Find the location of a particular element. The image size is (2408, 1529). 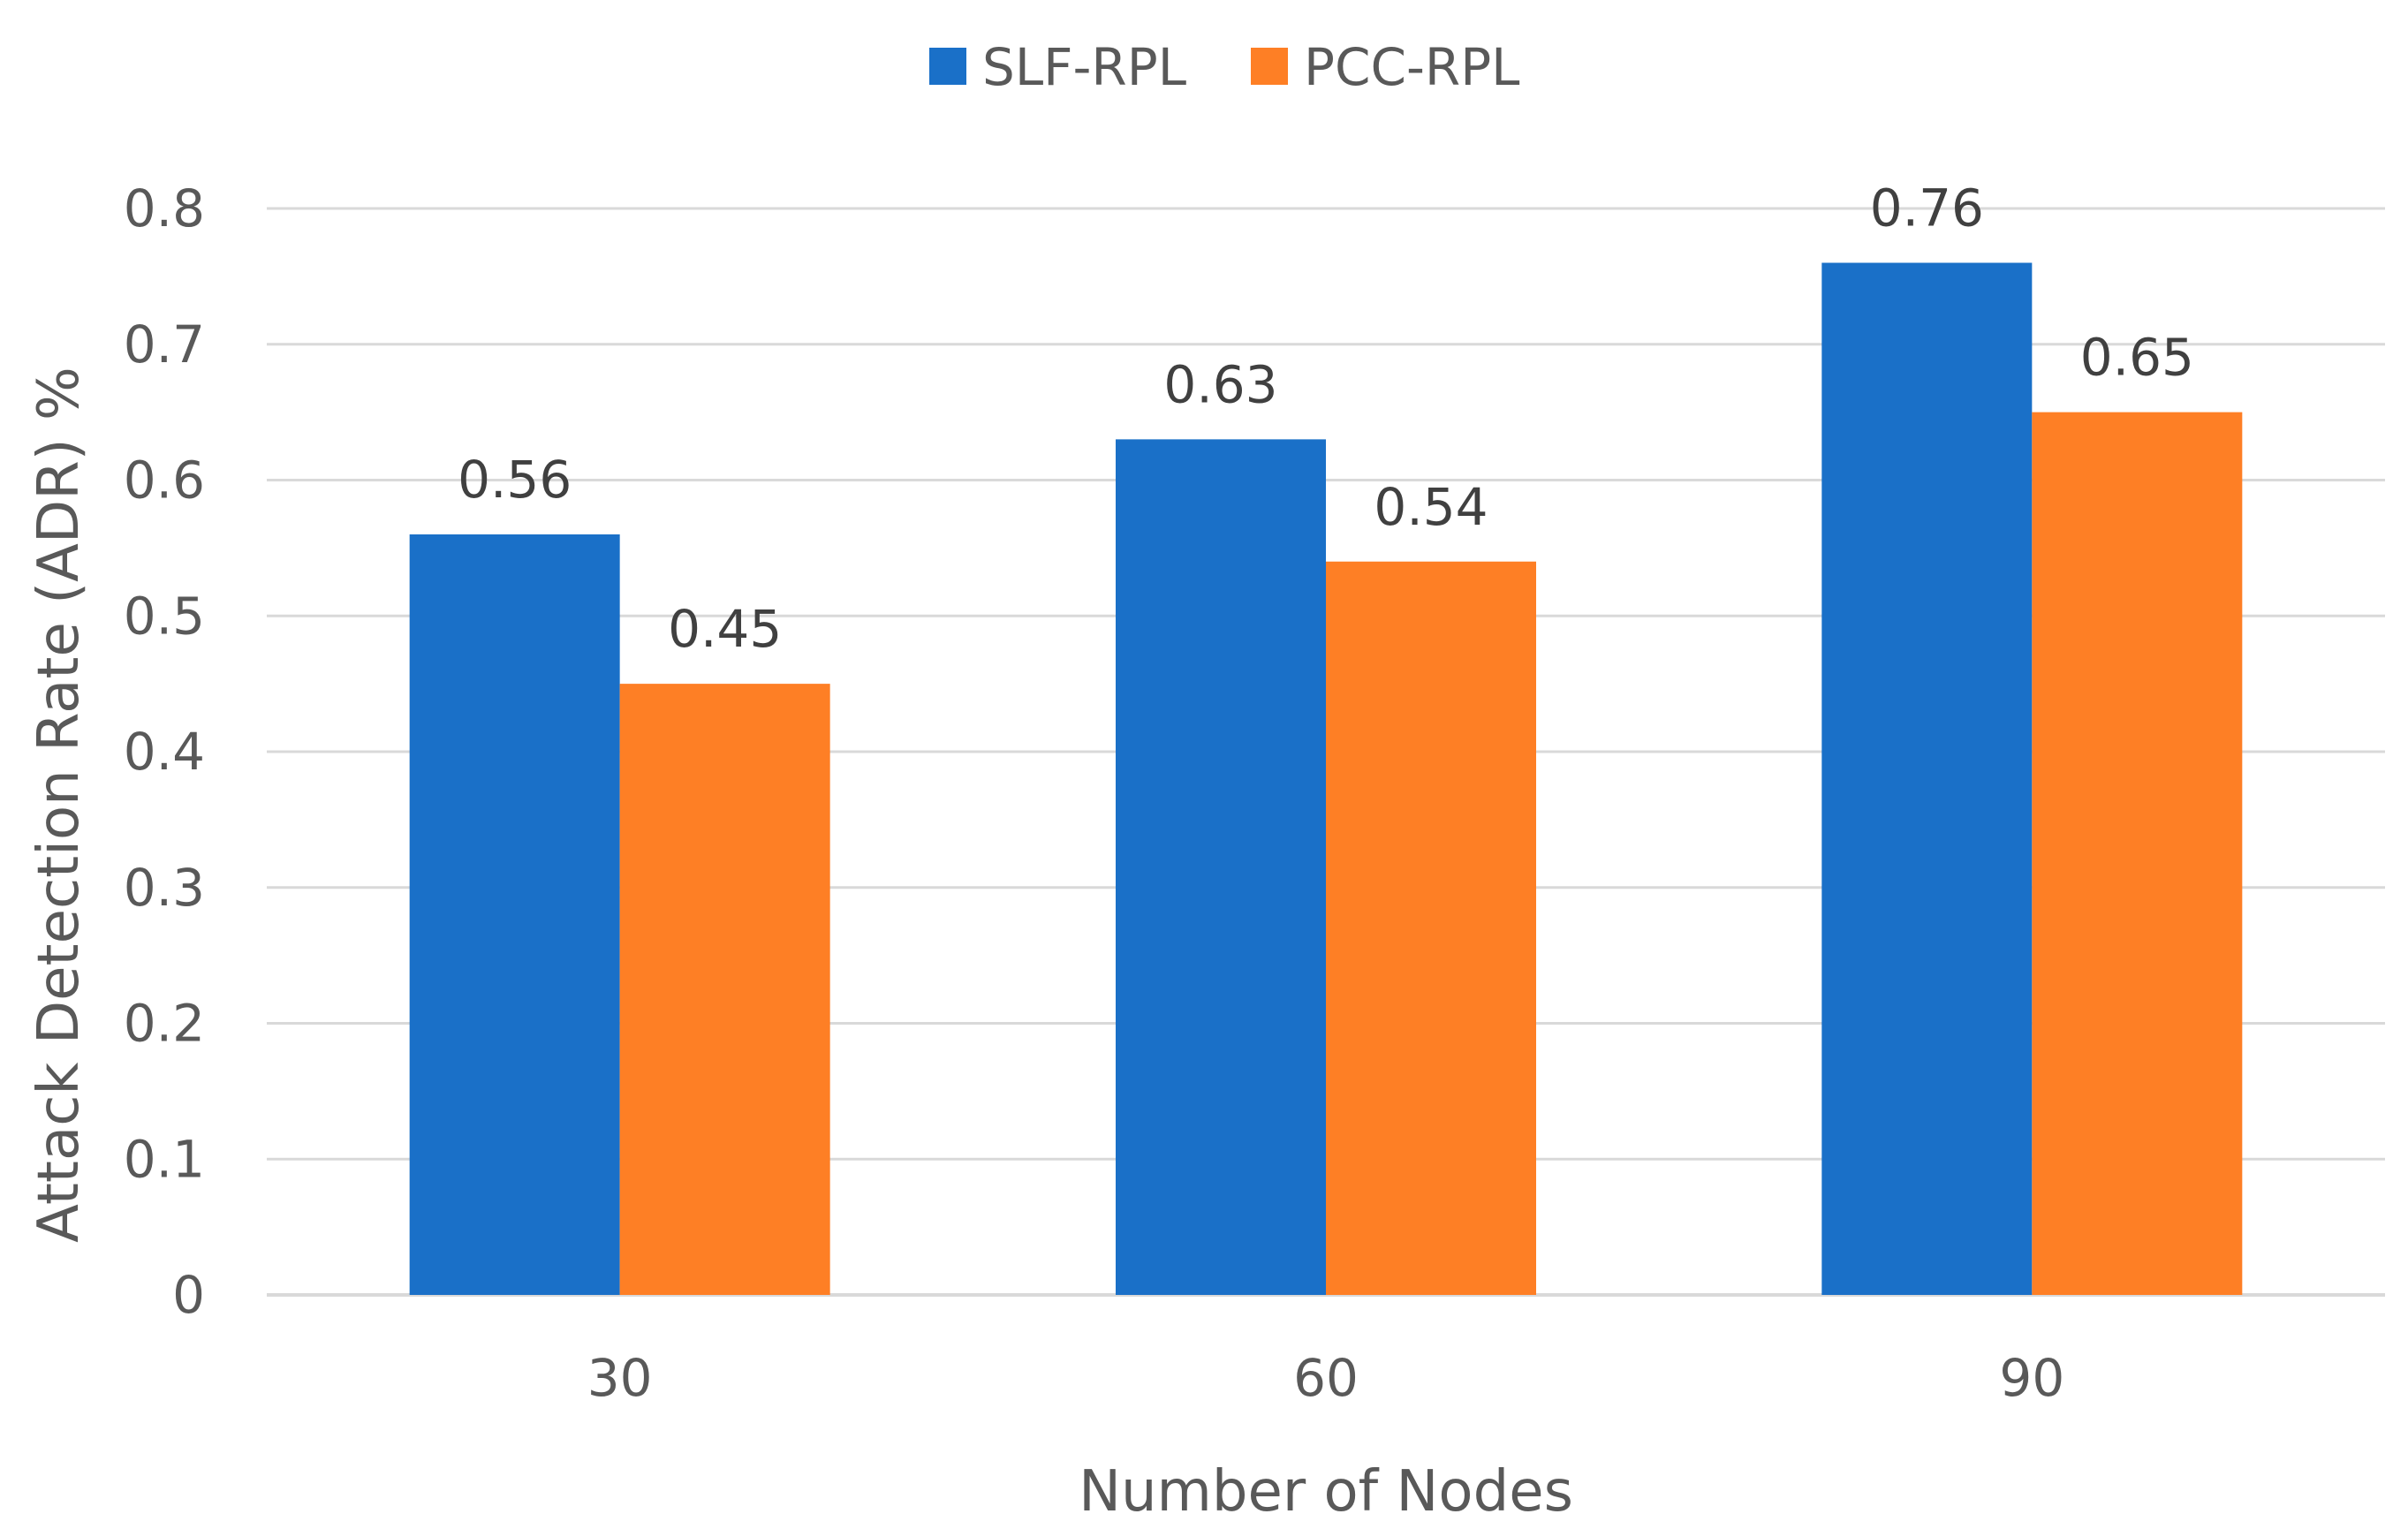

y-axis-ticks: 0 0.1 0.2 0.3 0.4 0.5 0.6 0.7 0.8 is located at coordinates (164, 751).